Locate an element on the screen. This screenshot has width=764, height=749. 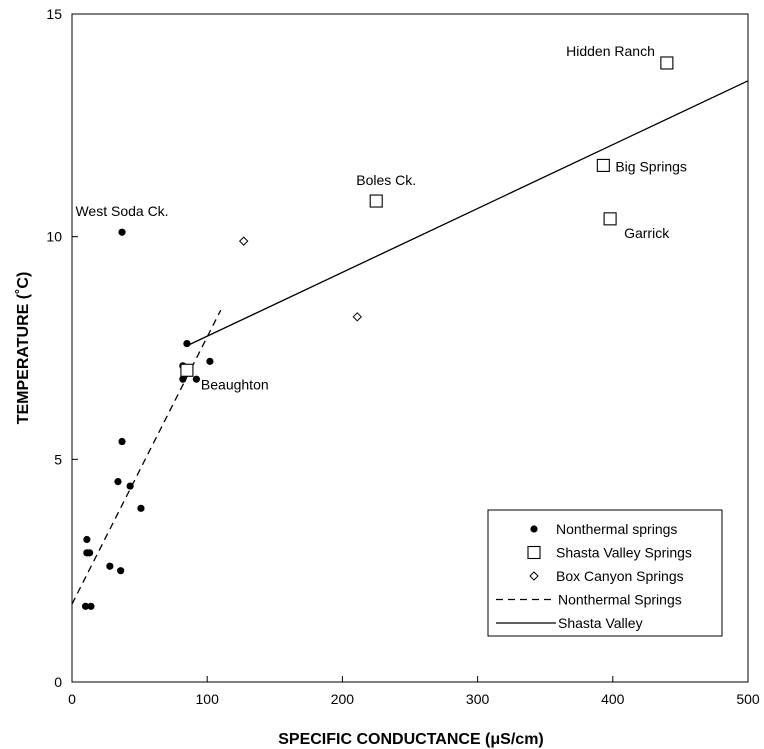
nonthermal-springs-trend-line is located at coordinates (146, 457).